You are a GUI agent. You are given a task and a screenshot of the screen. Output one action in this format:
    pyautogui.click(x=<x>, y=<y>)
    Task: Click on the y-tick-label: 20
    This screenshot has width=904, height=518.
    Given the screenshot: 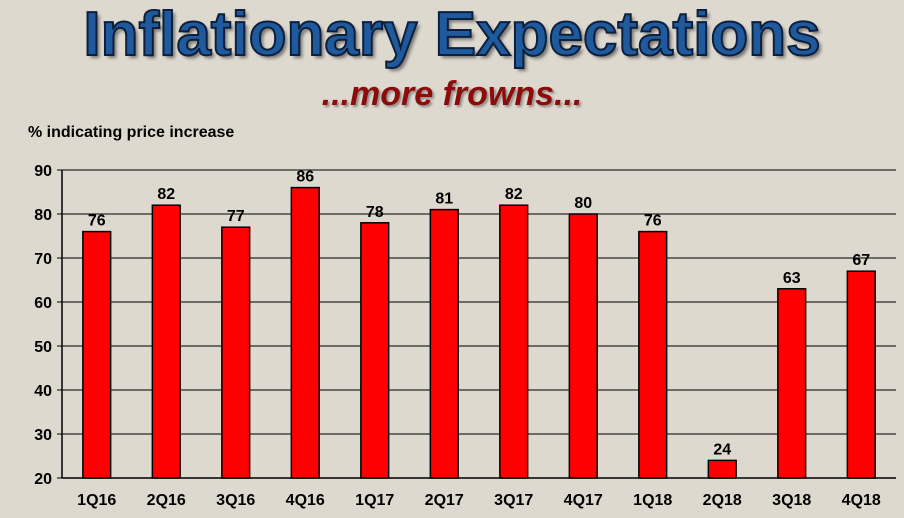 What is the action you would take?
    pyautogui.click(x=43, y=479)
    